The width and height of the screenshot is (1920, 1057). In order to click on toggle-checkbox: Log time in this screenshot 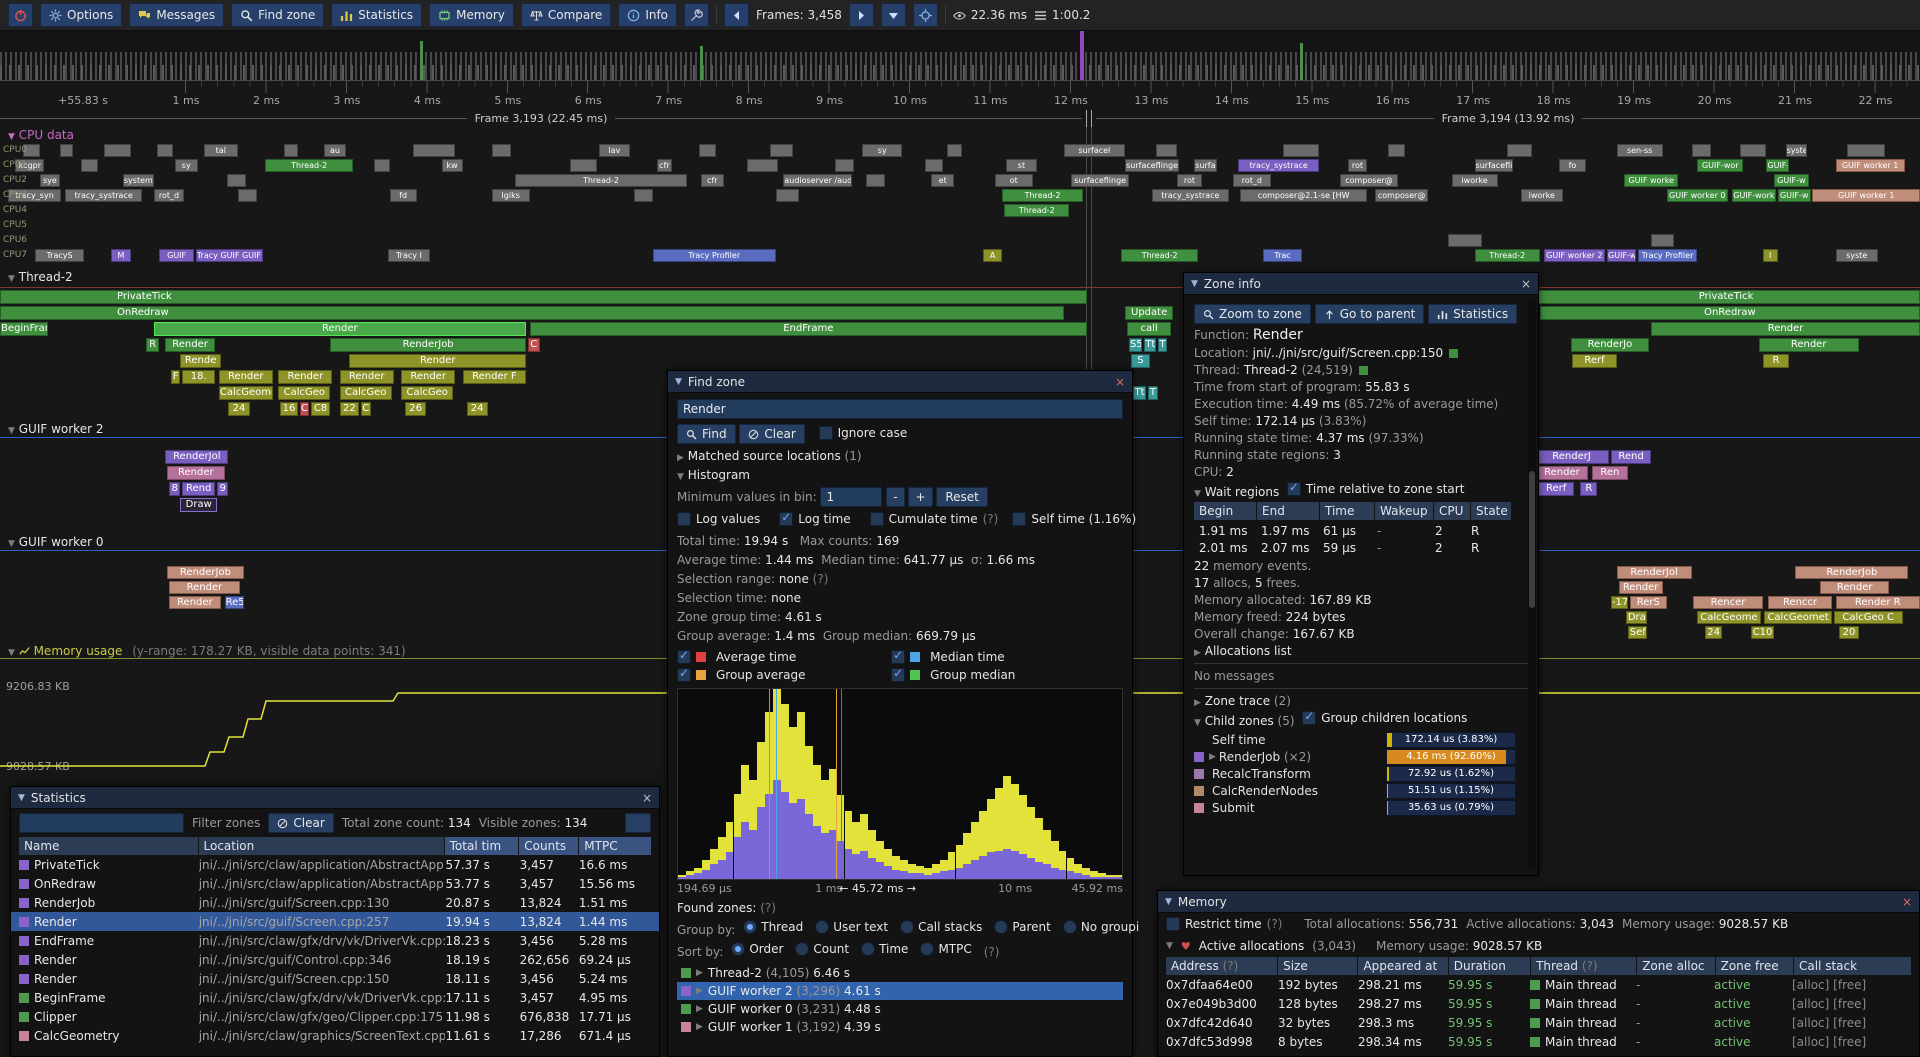, I will do `click(817, 518)`.